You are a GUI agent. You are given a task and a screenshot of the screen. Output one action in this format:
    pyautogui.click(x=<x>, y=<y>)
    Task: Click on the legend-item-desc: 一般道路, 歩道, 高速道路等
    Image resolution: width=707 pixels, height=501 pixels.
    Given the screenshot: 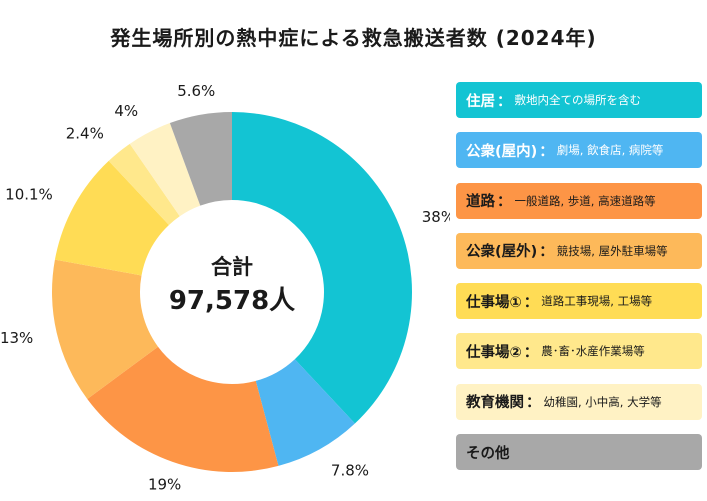 What is the action you would take?
    pyautogui.click(x=585, y=200)
    